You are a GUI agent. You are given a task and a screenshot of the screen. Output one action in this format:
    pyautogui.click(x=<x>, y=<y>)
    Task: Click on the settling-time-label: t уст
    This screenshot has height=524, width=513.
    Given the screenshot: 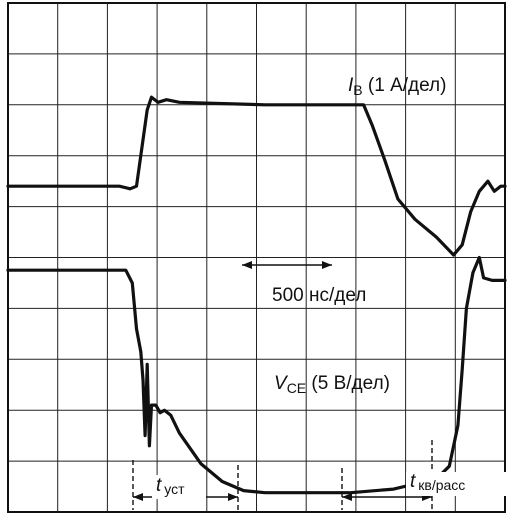 What is the action you would take?
    pyautogui.click(x=170, y=486)
    